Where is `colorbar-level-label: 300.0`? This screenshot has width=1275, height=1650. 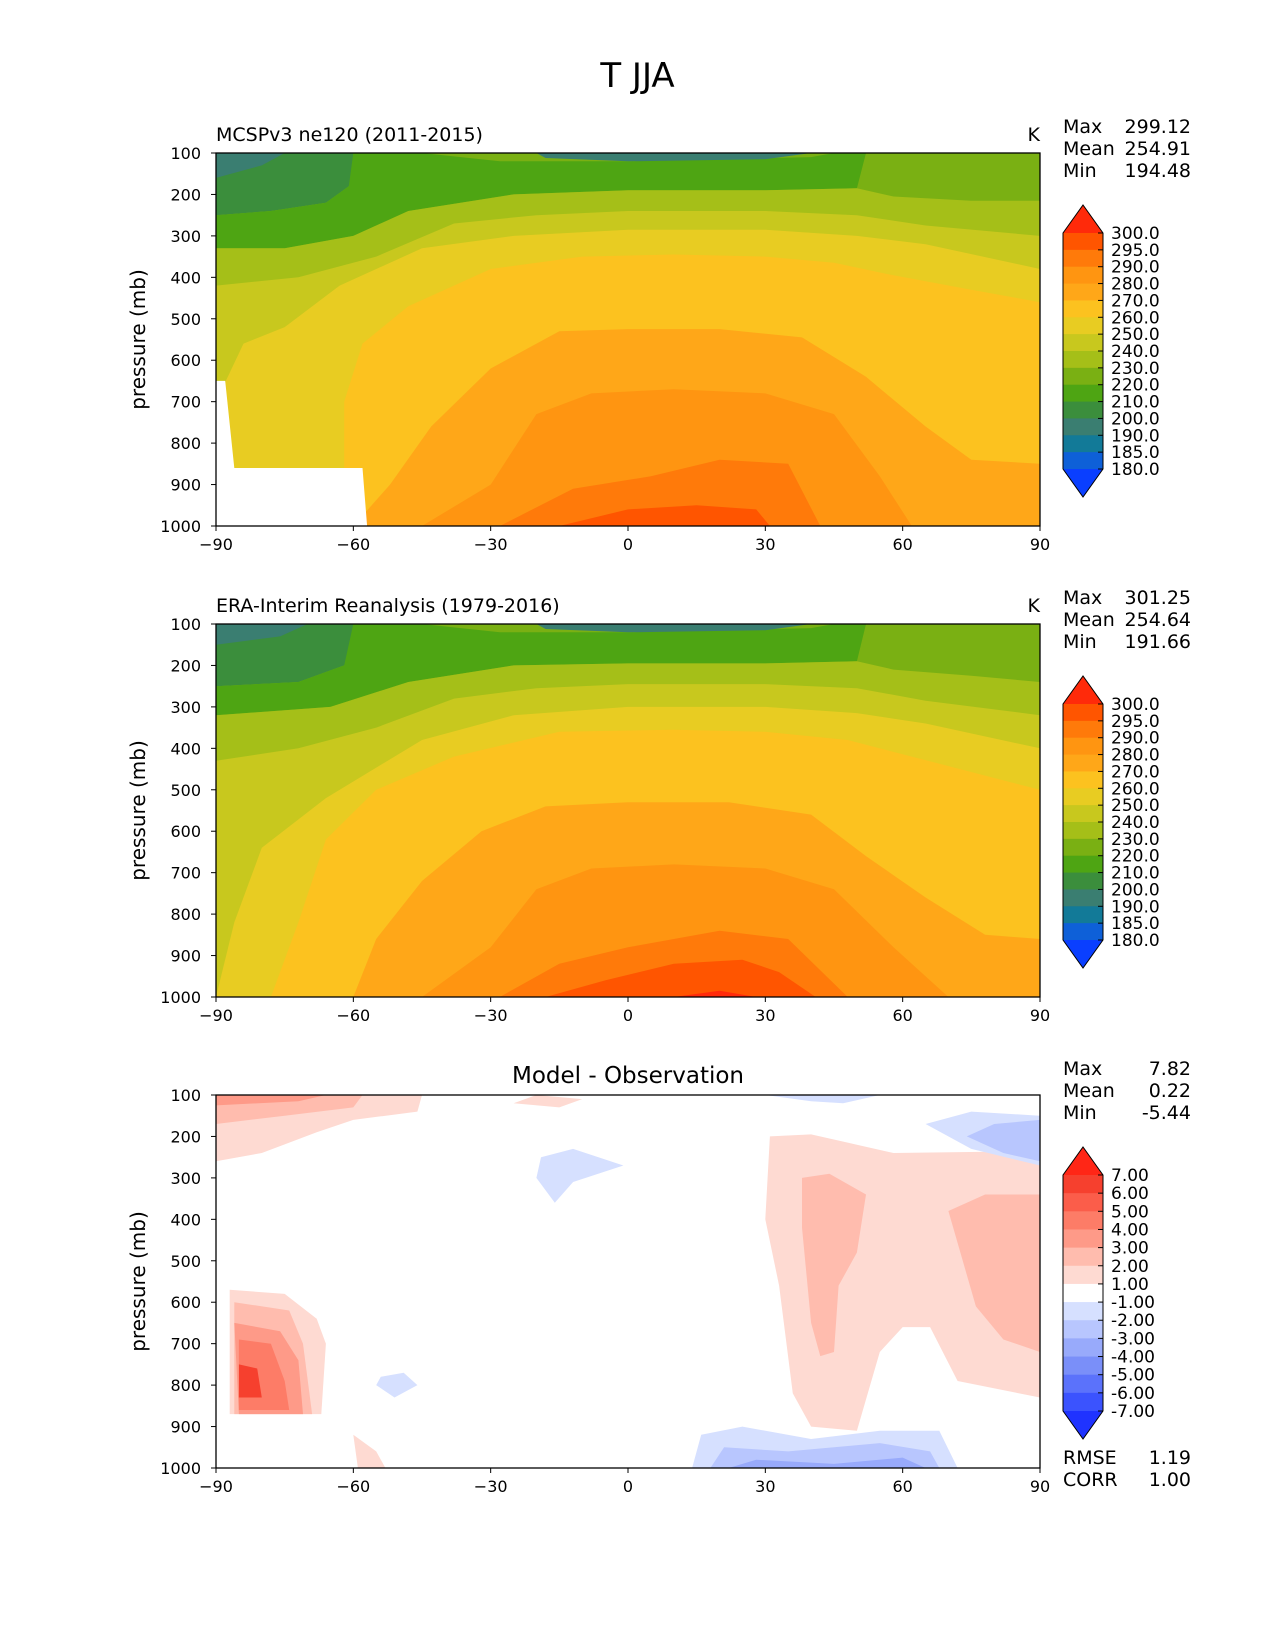 colorbar-level-label: 300.0 is located at coordinates (1135, 705).